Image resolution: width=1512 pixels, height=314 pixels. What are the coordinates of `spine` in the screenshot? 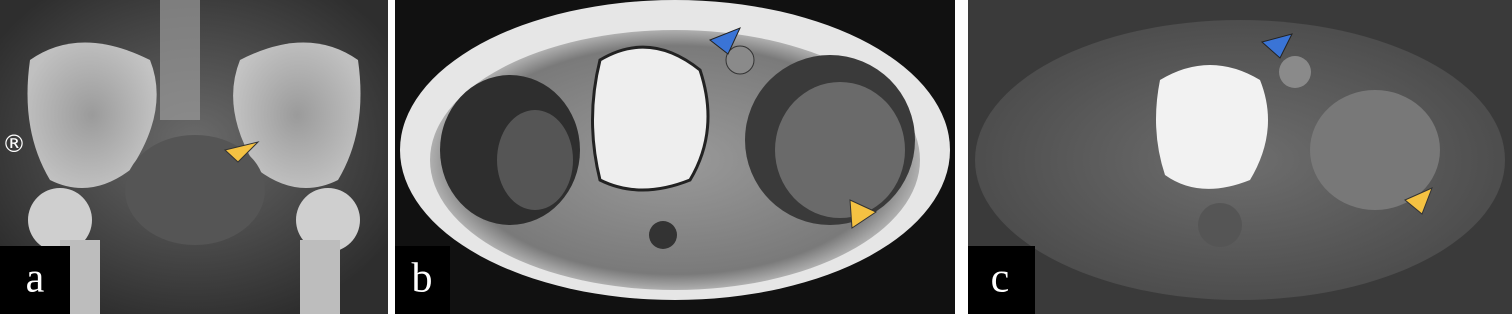 It's located at (180, 60).